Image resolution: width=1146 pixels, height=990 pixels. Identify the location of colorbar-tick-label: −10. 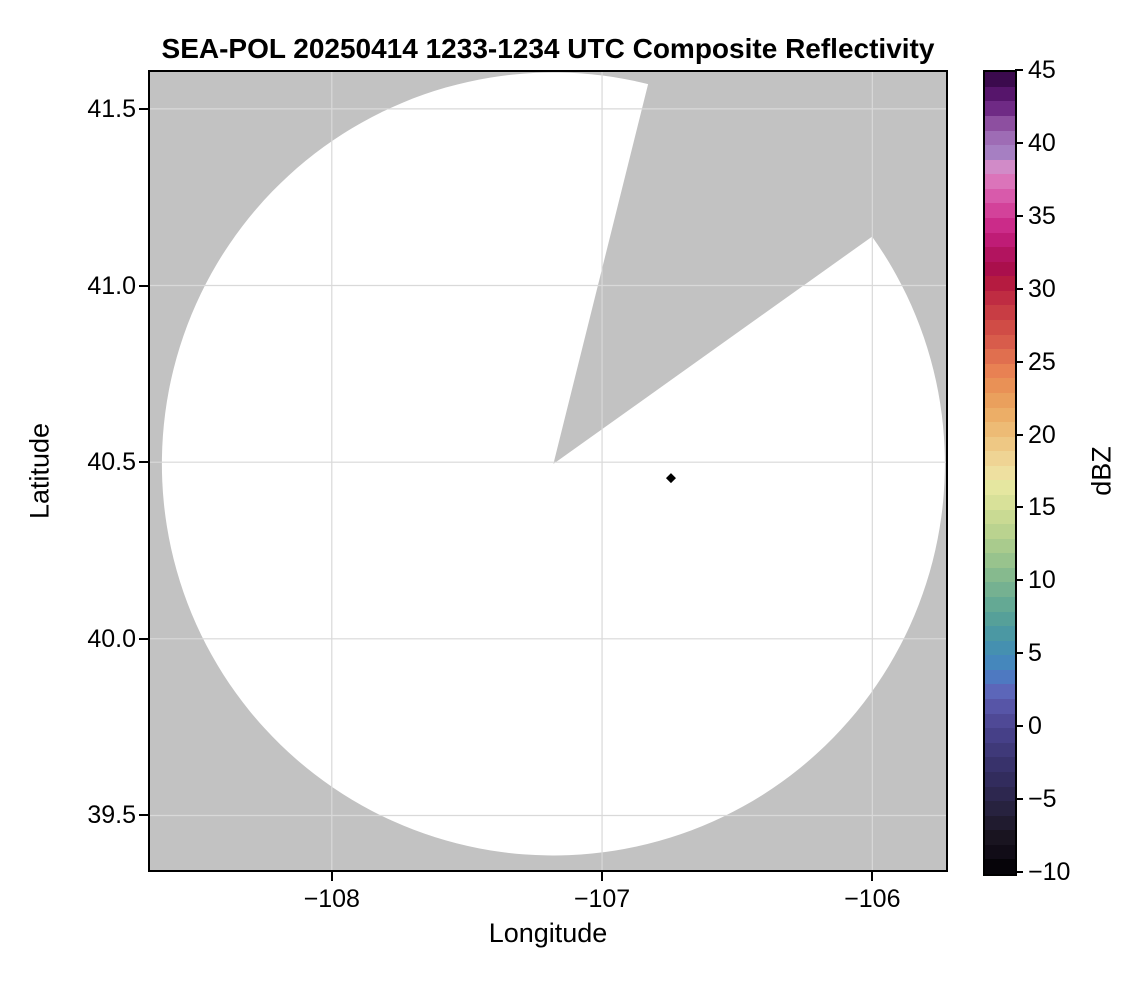
(1049, 872).